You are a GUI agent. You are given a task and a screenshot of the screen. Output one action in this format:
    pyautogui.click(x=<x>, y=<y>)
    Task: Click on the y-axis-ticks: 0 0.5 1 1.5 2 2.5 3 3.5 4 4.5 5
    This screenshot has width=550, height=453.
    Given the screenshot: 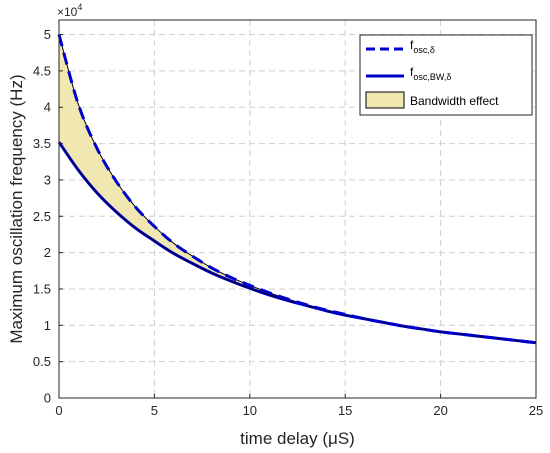 What is the action you would take?
    pyautogui.click(x=48, y=216)
    